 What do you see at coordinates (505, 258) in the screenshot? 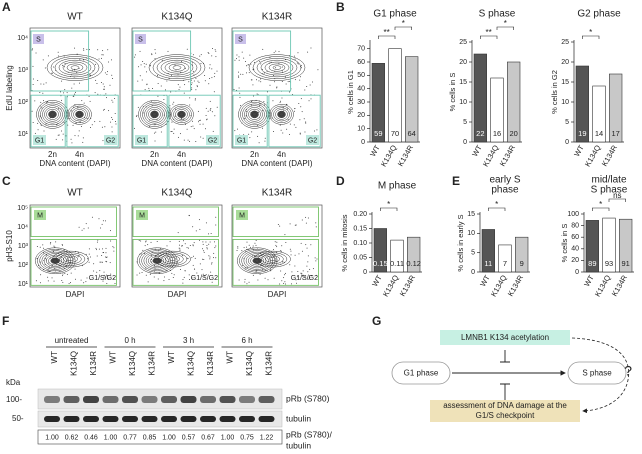
I see `bar` at bounding box center [505, 258].